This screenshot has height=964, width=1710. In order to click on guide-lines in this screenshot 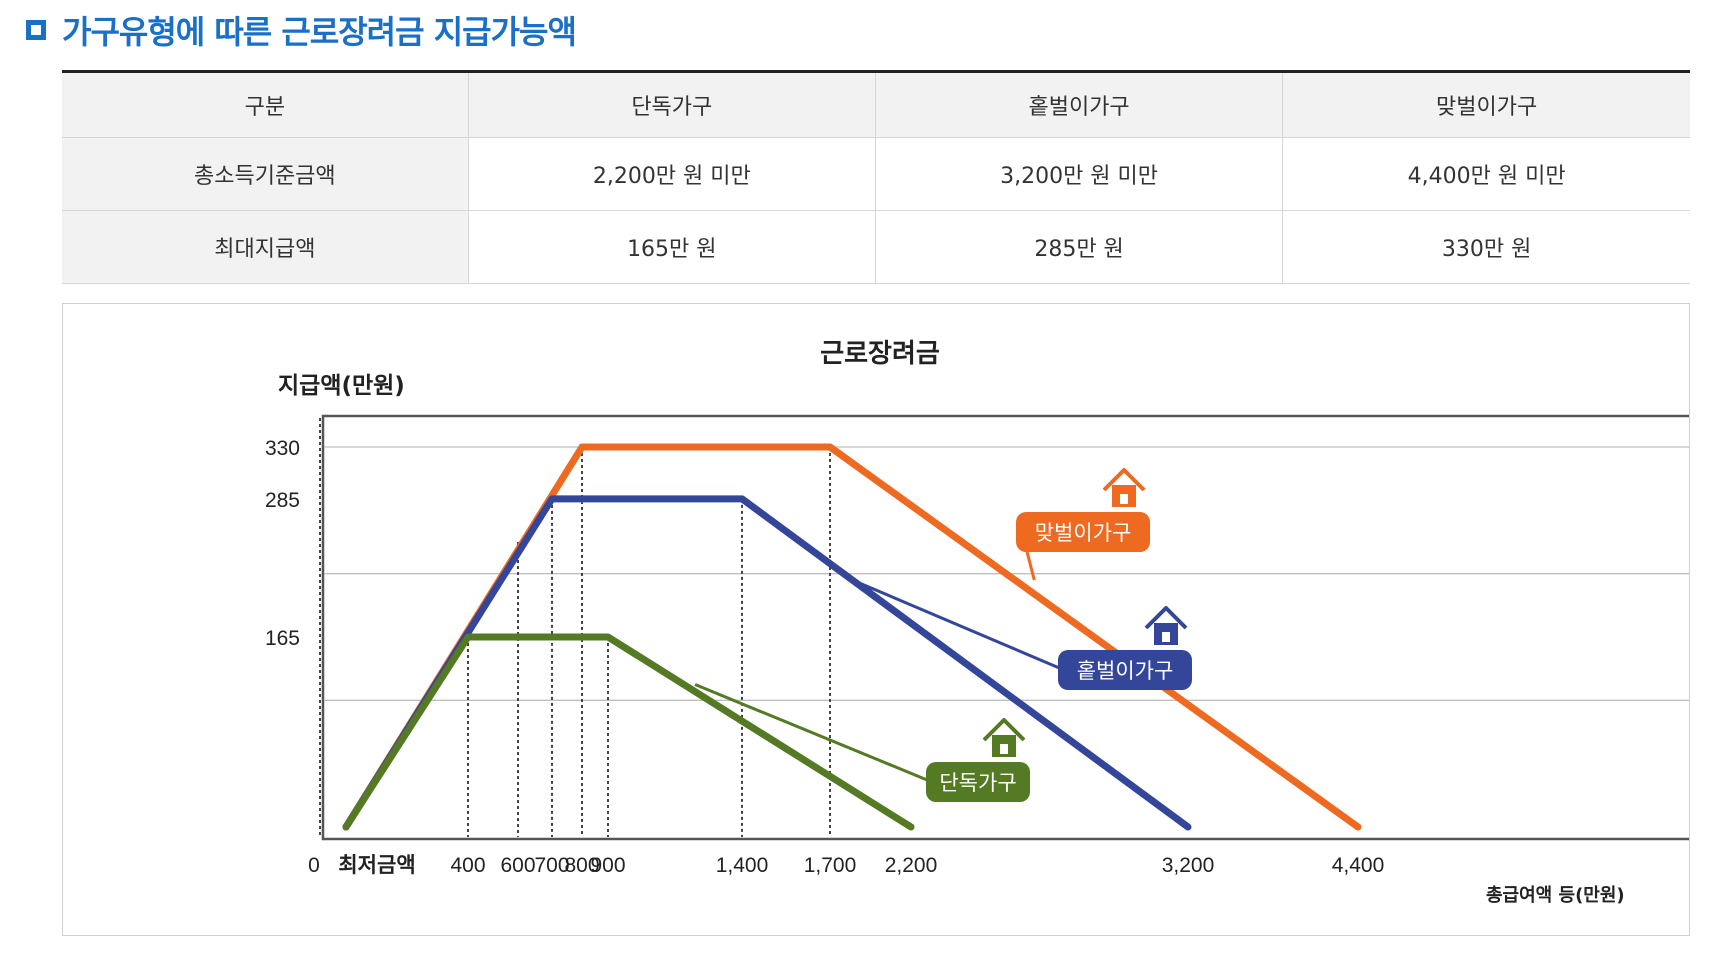, I will do `click(649, 642)`.